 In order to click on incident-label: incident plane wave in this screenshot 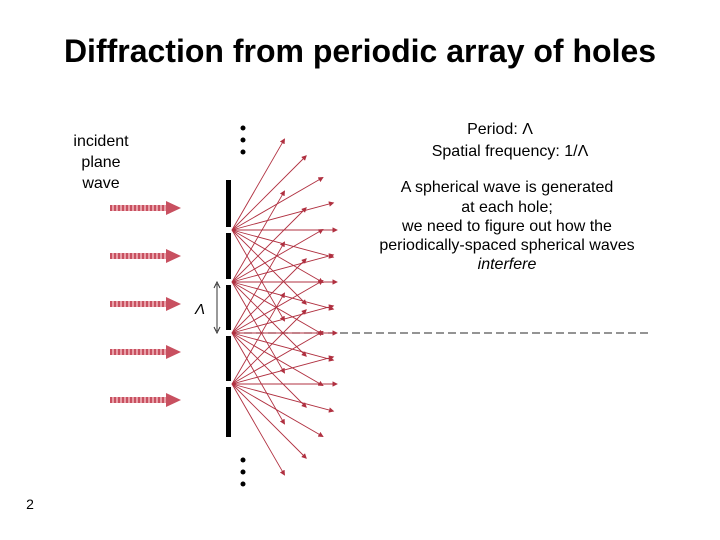, I will do `click(101, 162)`.